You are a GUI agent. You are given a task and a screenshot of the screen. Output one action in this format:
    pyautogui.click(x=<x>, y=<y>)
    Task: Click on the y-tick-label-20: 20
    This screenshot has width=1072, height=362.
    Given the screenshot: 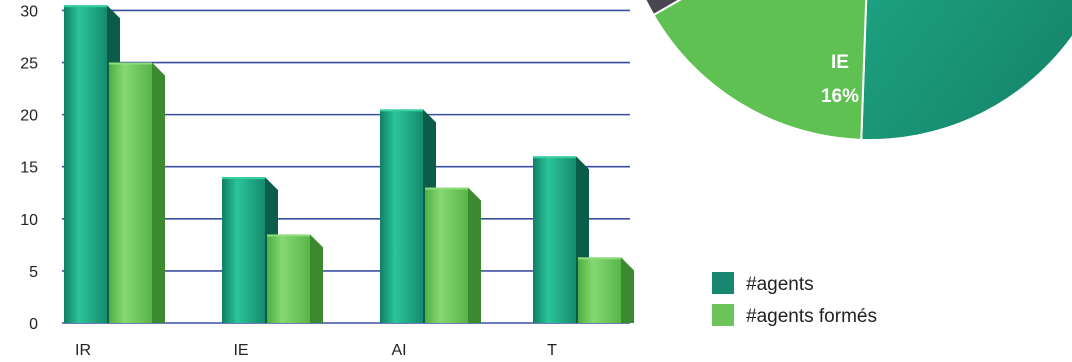 What is the action you would take?
    pyautogui.click(x=29, y=116)
    